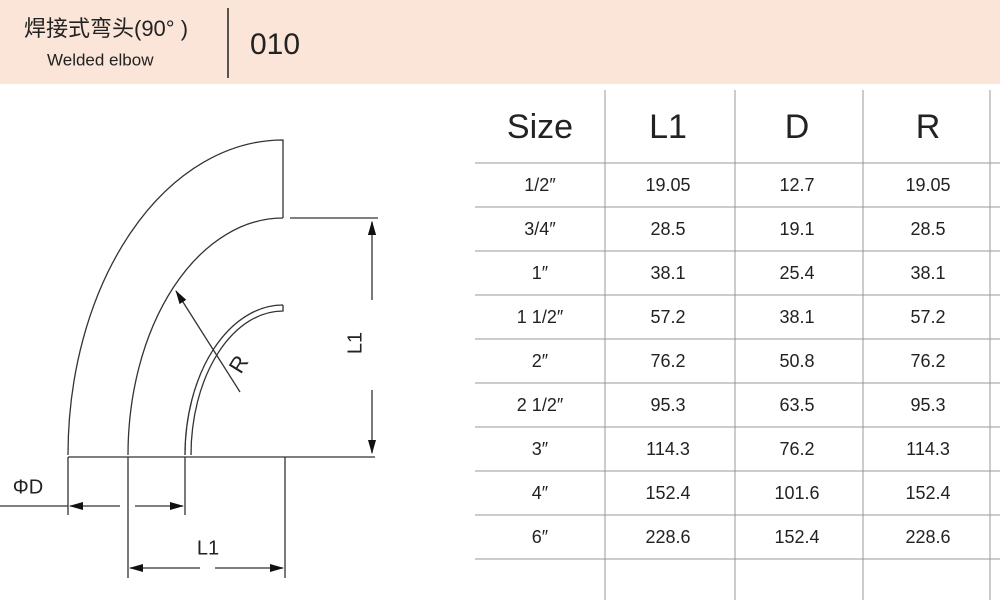 This screenshot has width=1000, height=600. Describe the element at coordinates (106, 28) in the screenshot. I see `header-title: 焊接式弯头(90° )` at that location.